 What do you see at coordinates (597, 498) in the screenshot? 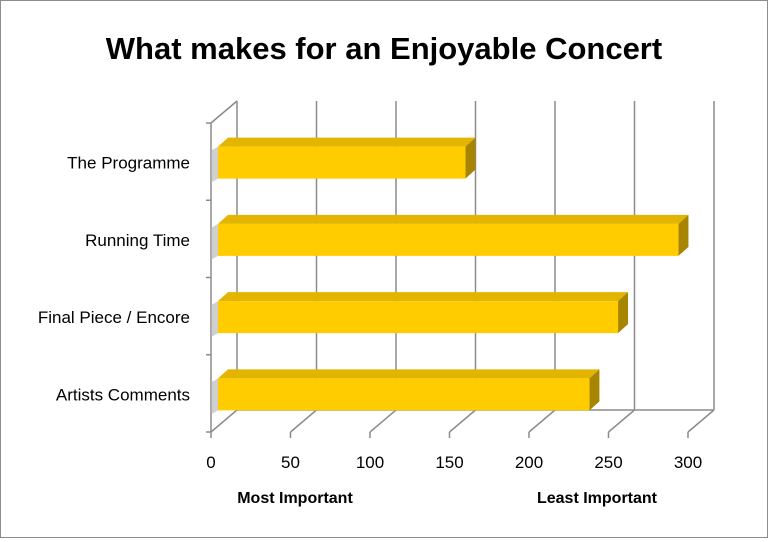
I see `least-important-label: Least Important` at bounding box center [597, 498].